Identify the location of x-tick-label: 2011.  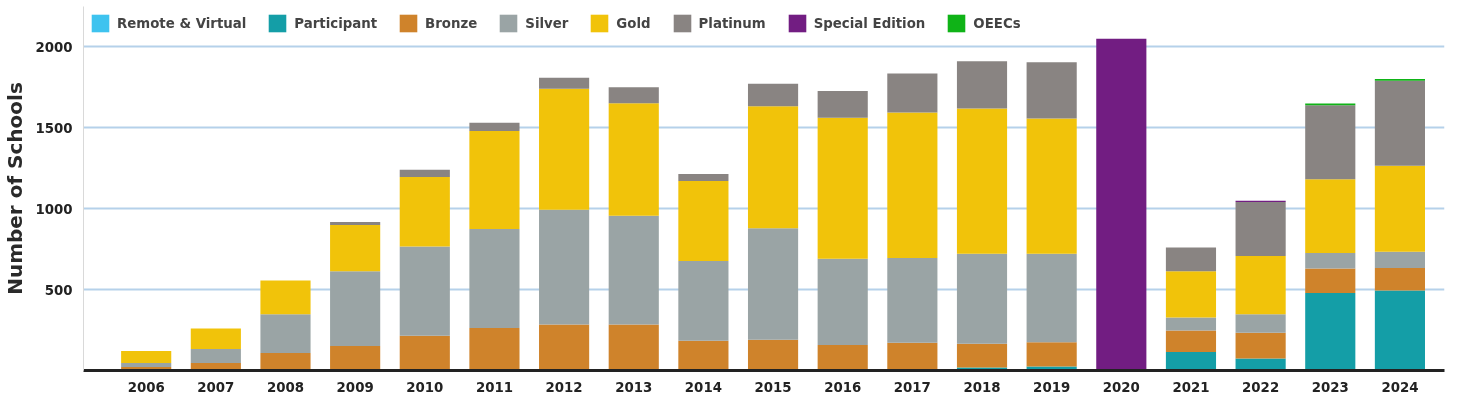
(494, 387).